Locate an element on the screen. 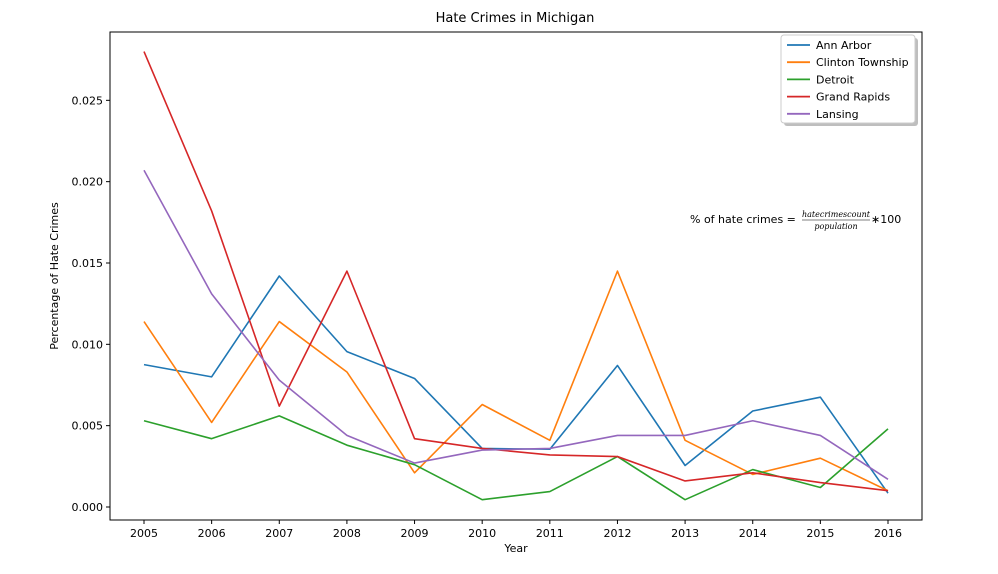  formula-numerator: hatecrimescount is located at coordinates (836, 214).